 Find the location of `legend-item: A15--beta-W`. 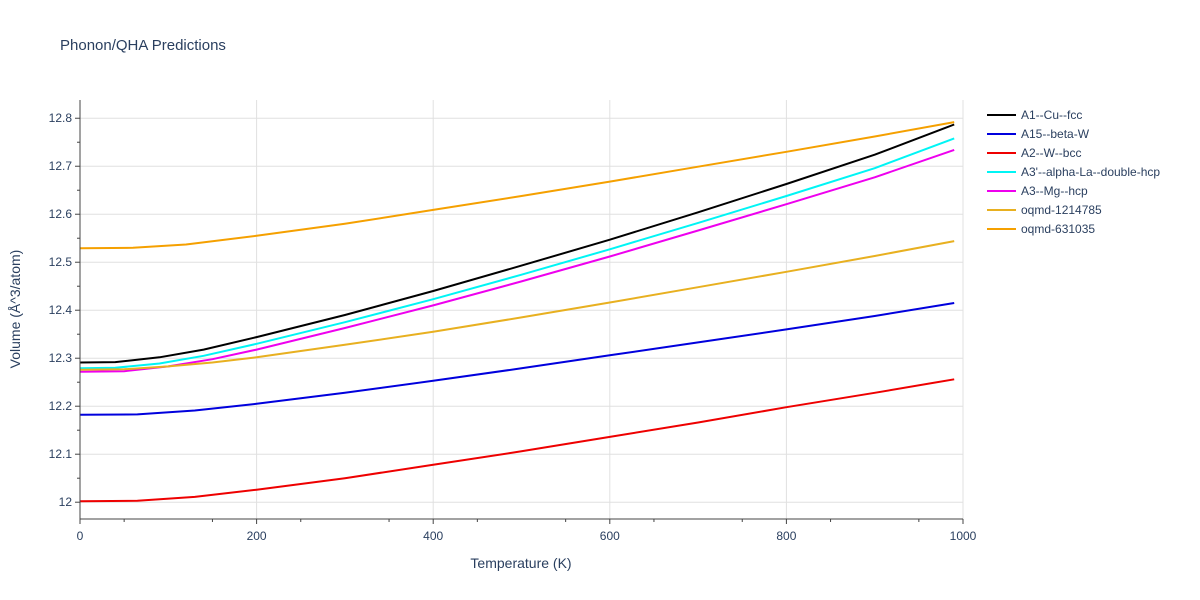

legend-item: A15--beta-W is located at coordinates (1038, 134).